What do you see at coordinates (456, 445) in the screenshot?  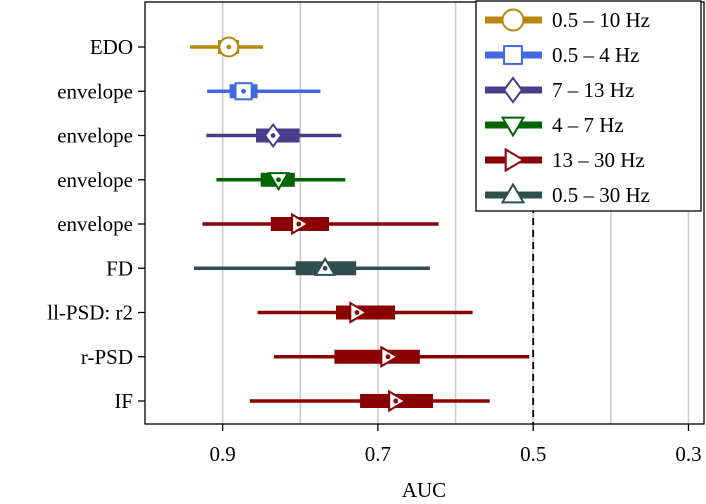 I see `x-ticks: 0.9 0.7 0.5 0.3` at bounding box center [456, 445].